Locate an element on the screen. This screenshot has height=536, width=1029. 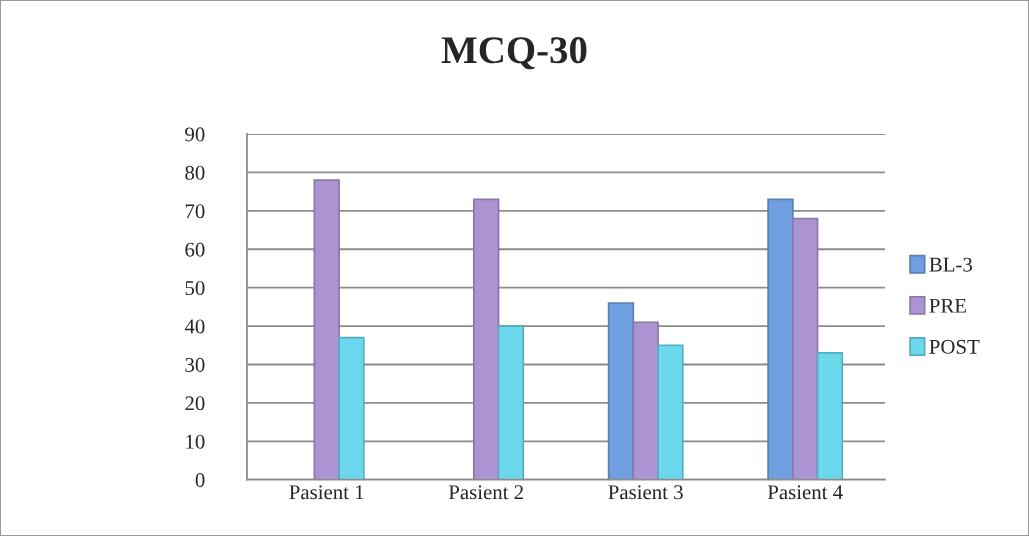
y-tick-label: 90 is located at coordinates (195, 134).